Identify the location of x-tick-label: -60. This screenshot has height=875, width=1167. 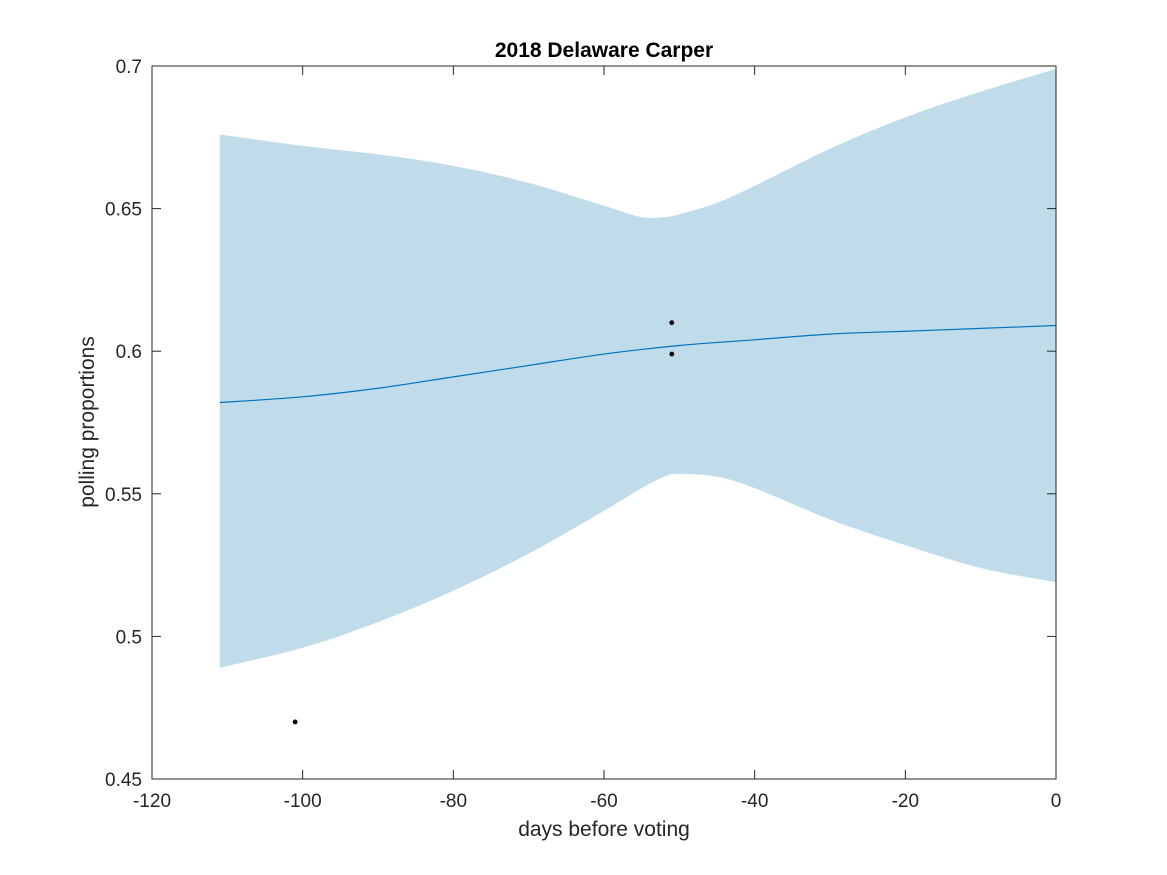
(603, 801).